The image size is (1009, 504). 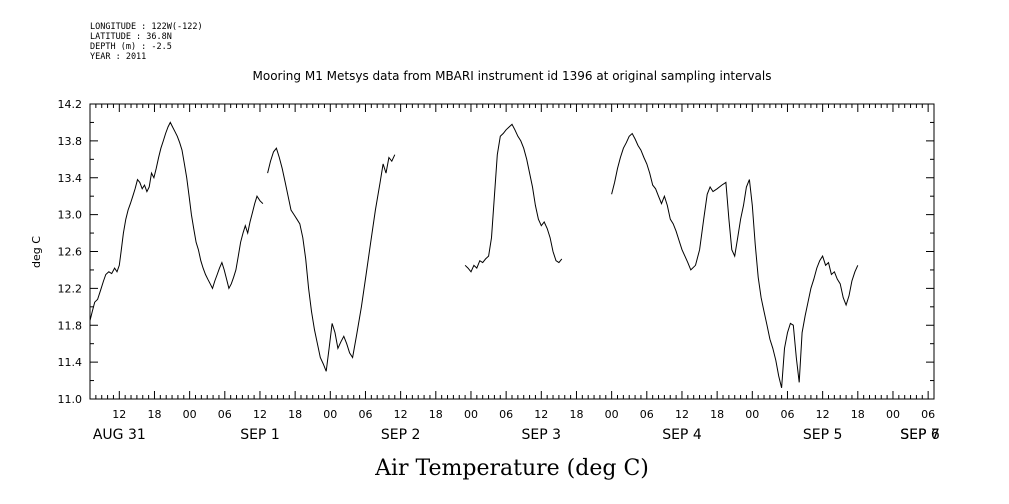 What do you see at coordinates (131, 47) in the screenshot?
I see `meta-depth: DEPTH (m) : -2.5` at bounding box center [131, 47].